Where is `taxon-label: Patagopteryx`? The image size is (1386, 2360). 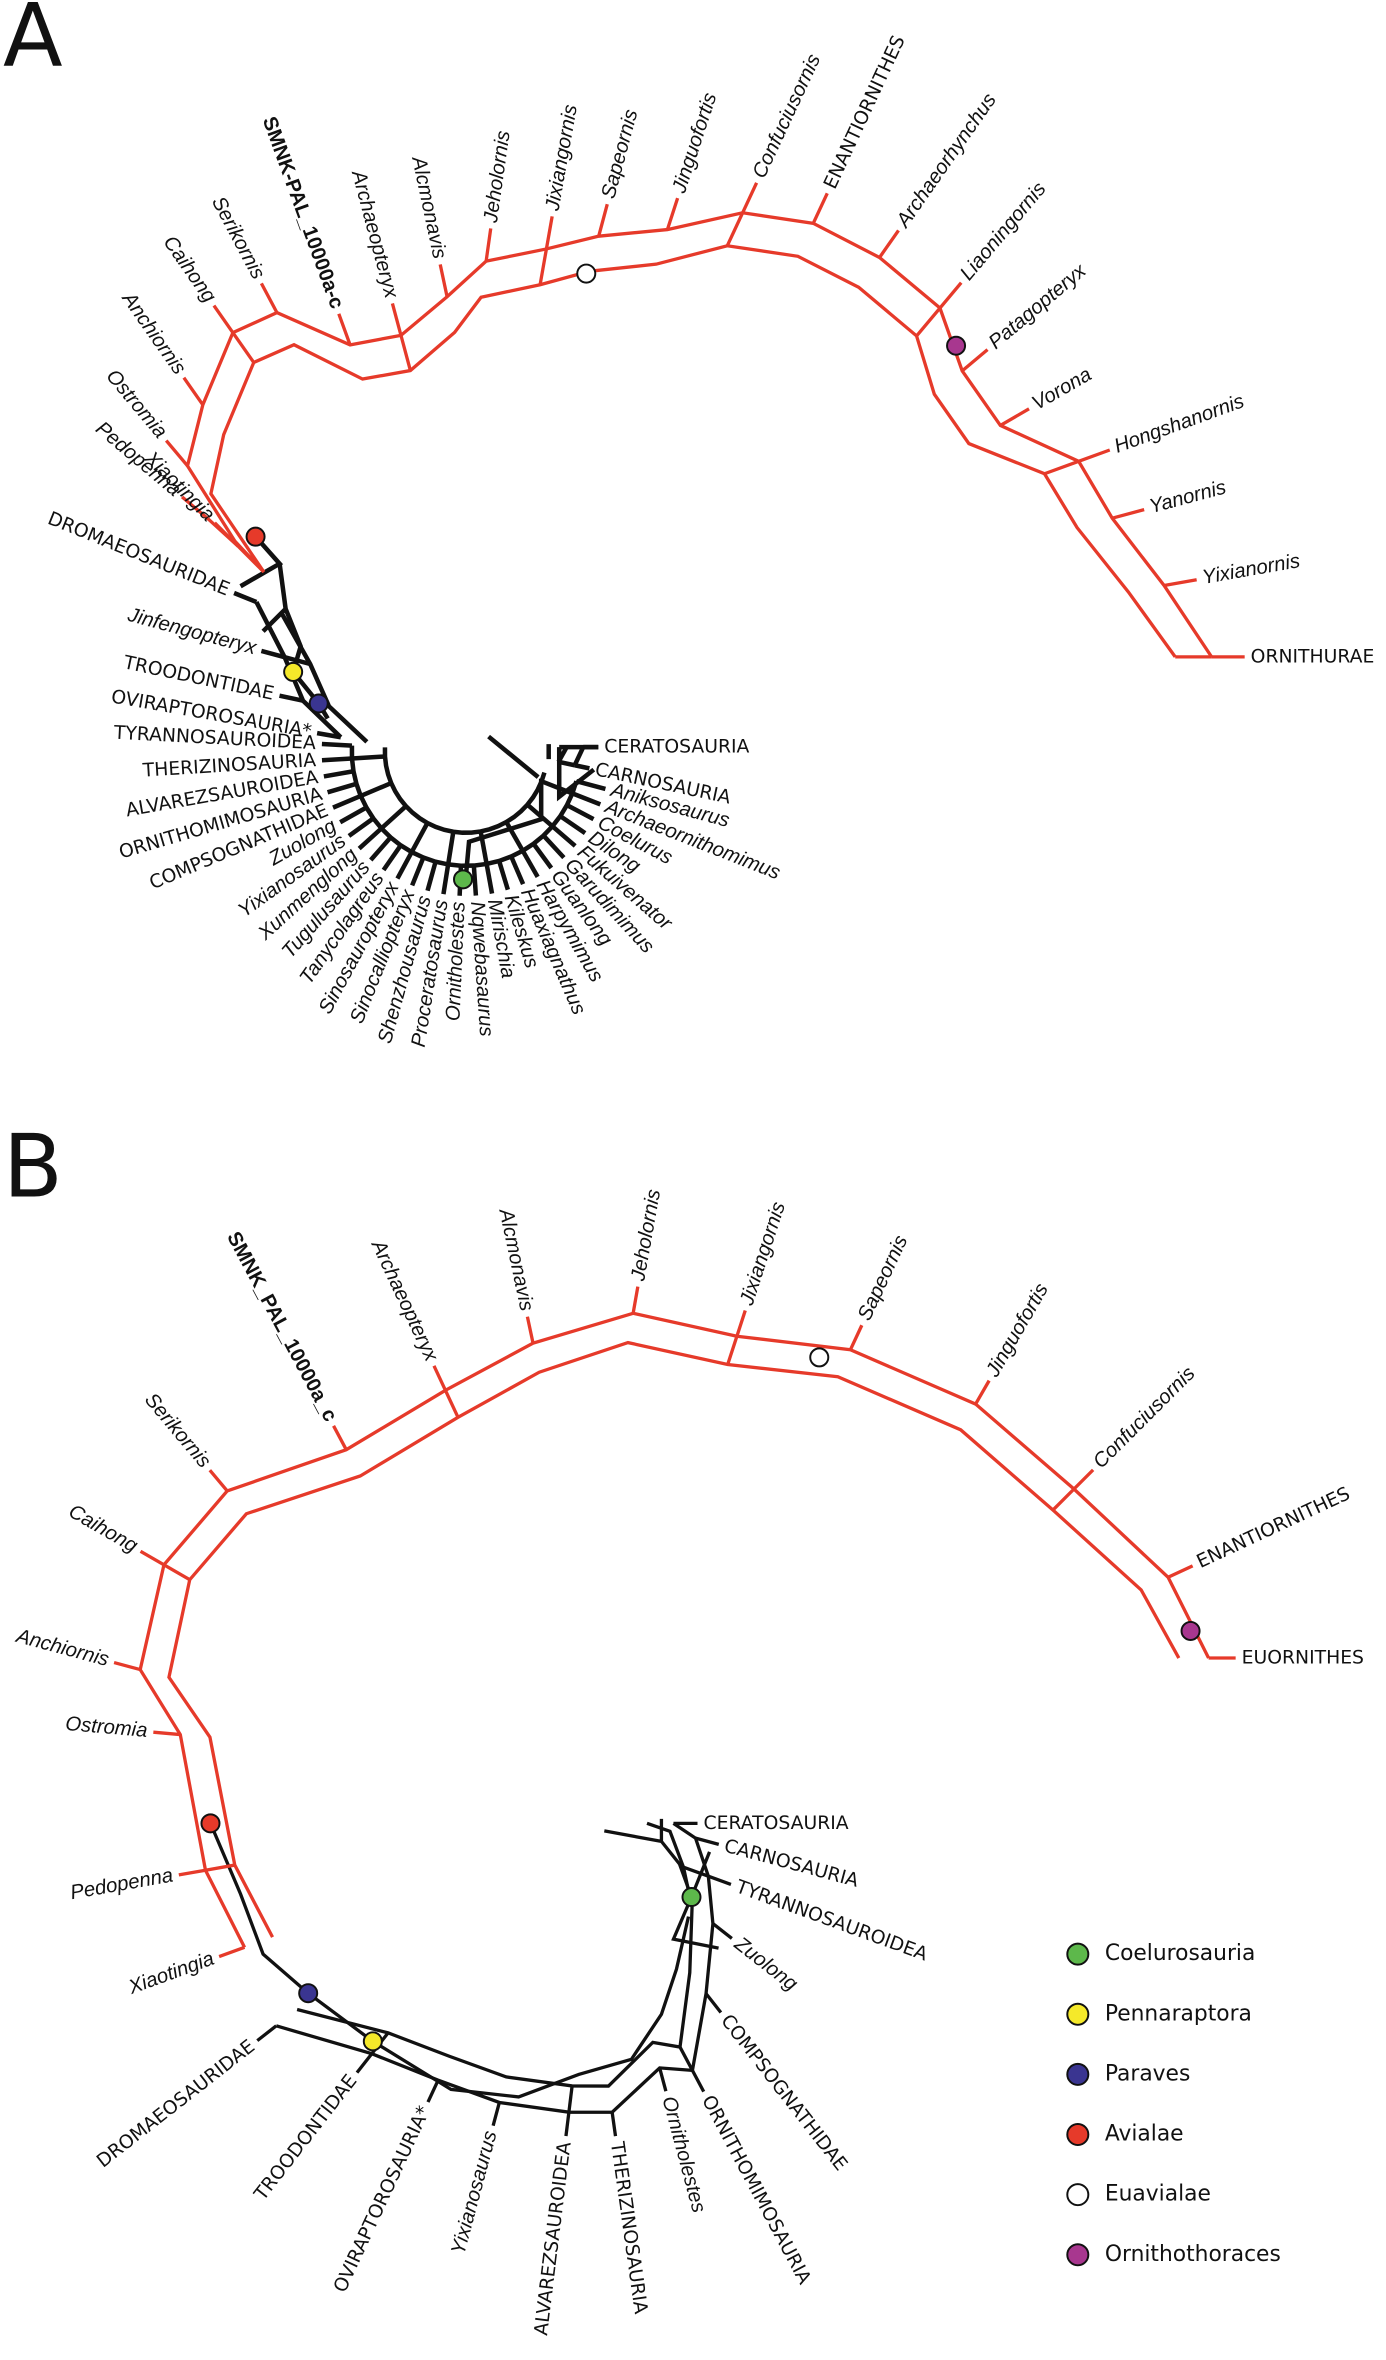 taxon-label: Patagopteryx is located at coordinates (1038, 306).